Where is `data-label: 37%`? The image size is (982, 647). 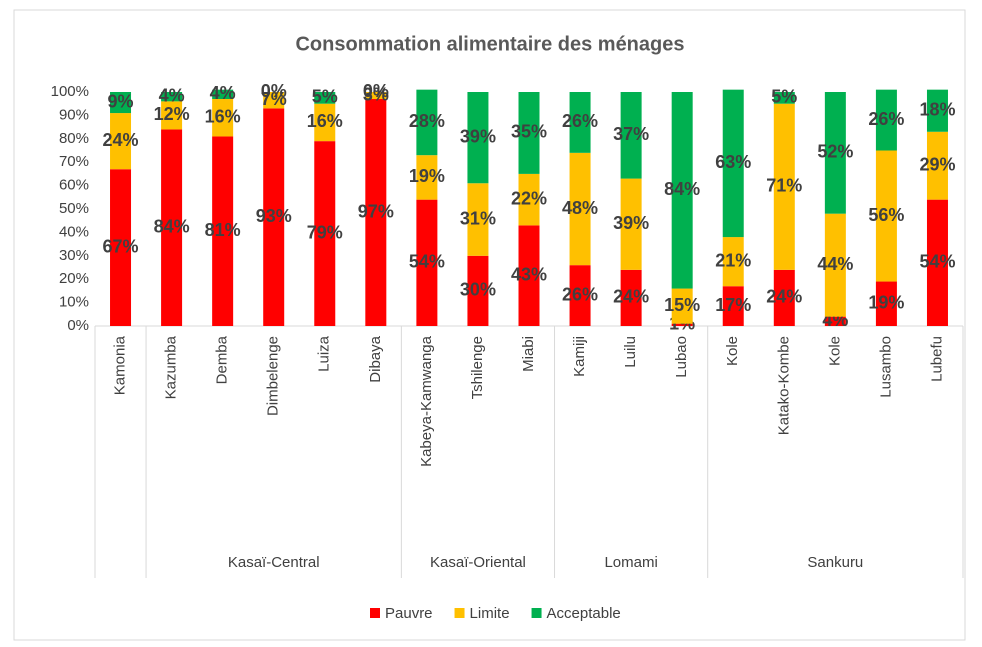
data-label: 37% is located at coordinates (631, 134).